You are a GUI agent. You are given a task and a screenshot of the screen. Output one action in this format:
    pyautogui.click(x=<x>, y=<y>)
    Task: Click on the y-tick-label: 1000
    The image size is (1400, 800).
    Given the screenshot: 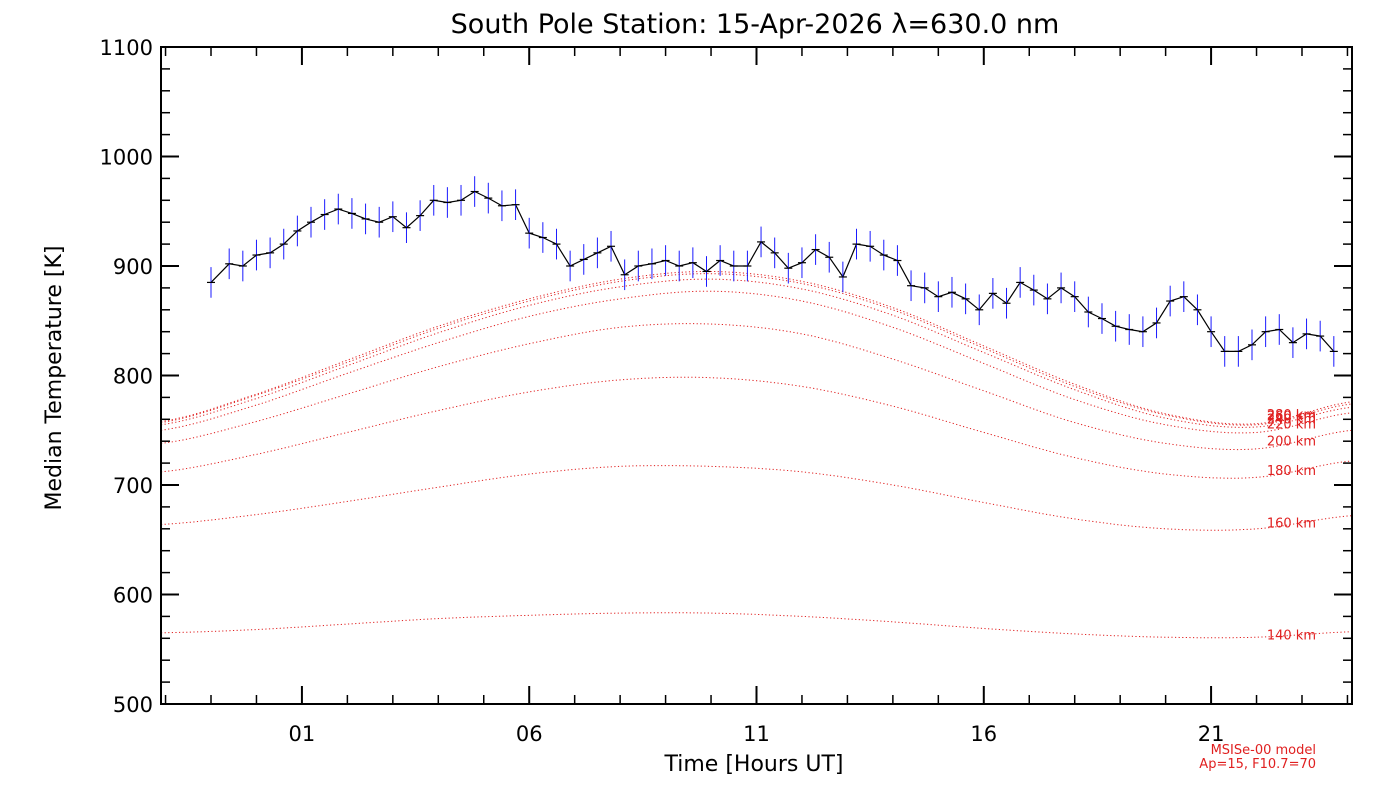 What is the action you would take?
    pyautogui.click(x=126, y=158)
    